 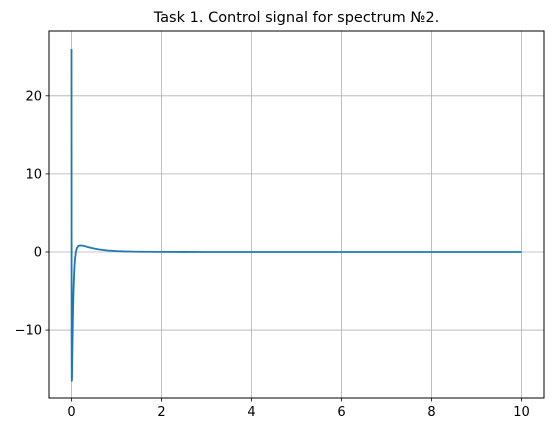 I want to click on y-tick-label: 0, so click(x=38, y=252).